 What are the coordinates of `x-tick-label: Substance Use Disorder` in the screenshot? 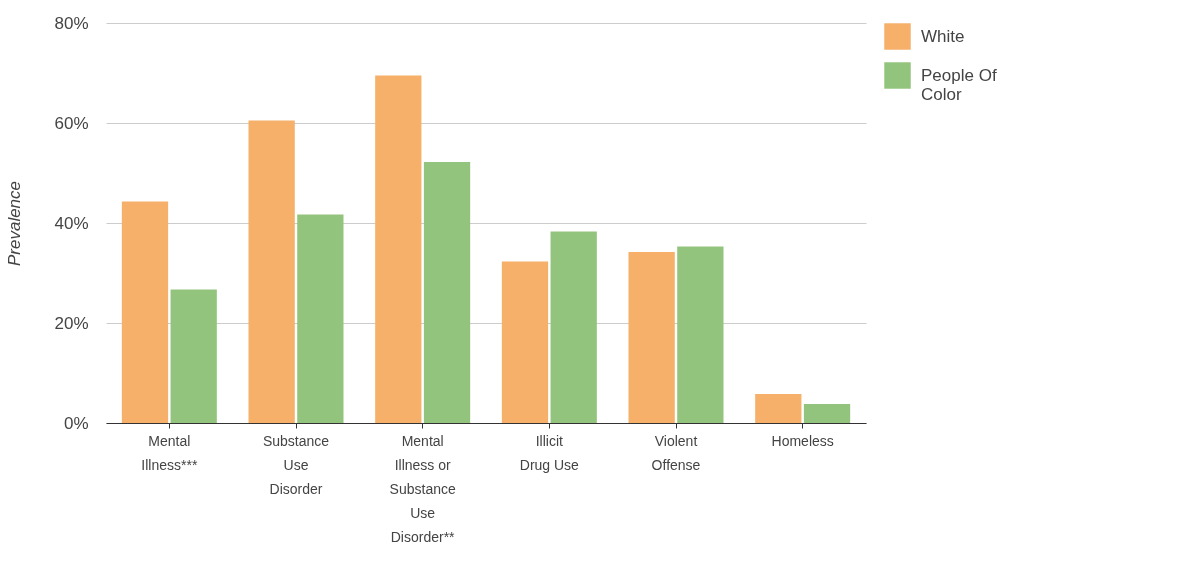 It's located at (296, 464).